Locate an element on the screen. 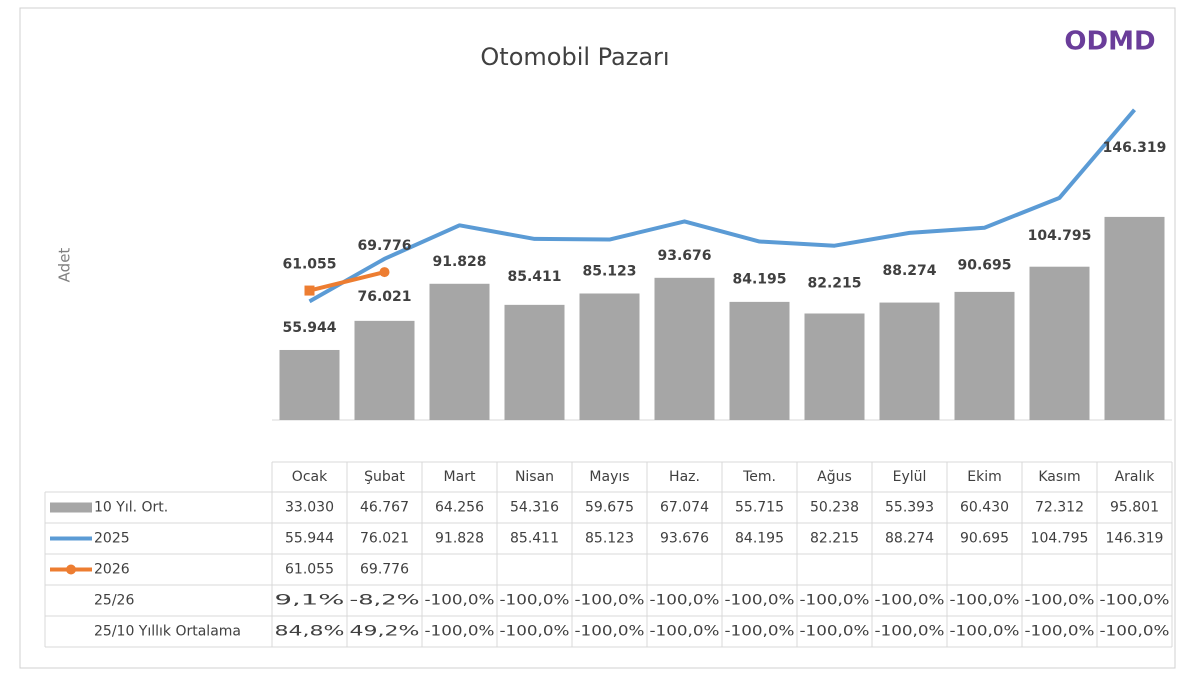 The width and height of the screenshot is (1200, 675). row-label: 25/10 Yıllık Ortalama is located at coordinates (167, 632).